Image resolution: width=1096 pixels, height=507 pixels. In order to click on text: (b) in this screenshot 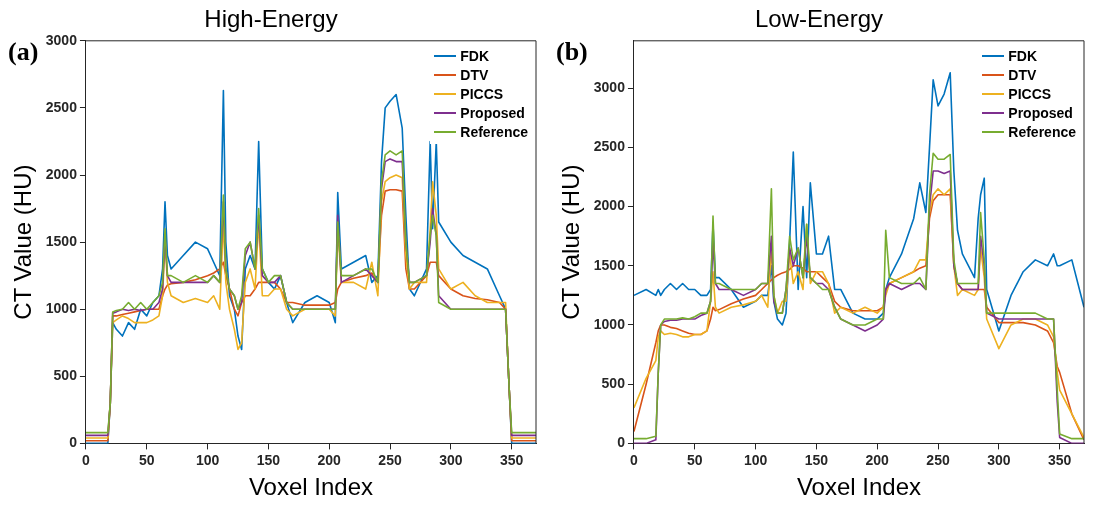, I will do `click(572, 51)`.